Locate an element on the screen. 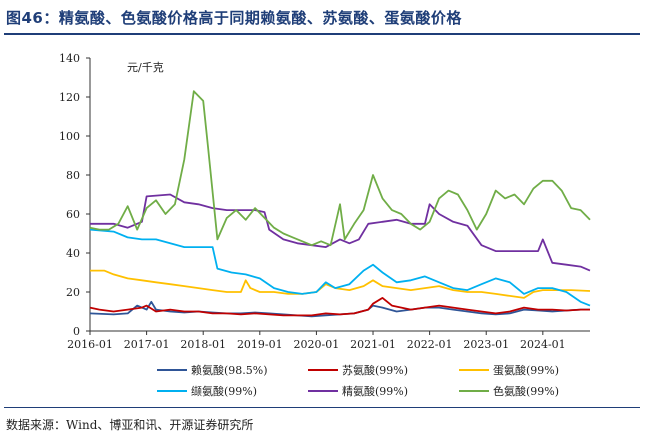 The height and width of the screenshot is (439, 646). legend-label: 蛋氨酸(99%) is located at coordinates (526, 370).